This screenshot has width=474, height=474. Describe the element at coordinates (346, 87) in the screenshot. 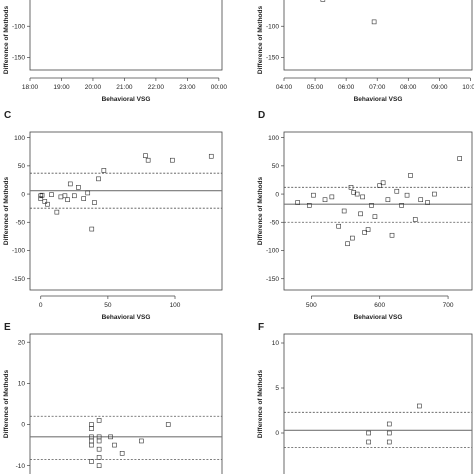

I see `x-tick-label: 06:00` at that location.